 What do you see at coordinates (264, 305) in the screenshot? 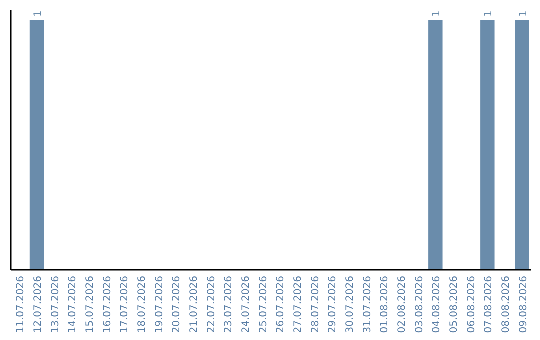
I see `x-tick-label: 25.07.2026` at bounding box center [264, 305].